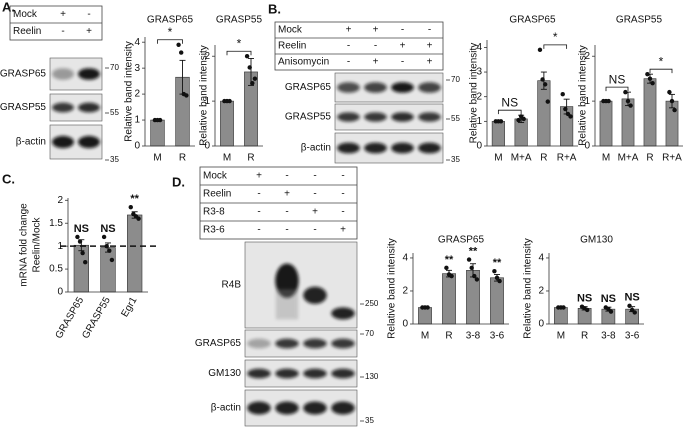 The height and width of the screenshot is (431, 685). What do you see at coordinates (250, 158) in the screenshot?
I see `x-tick-label: R` at bounding box center [250, 158].